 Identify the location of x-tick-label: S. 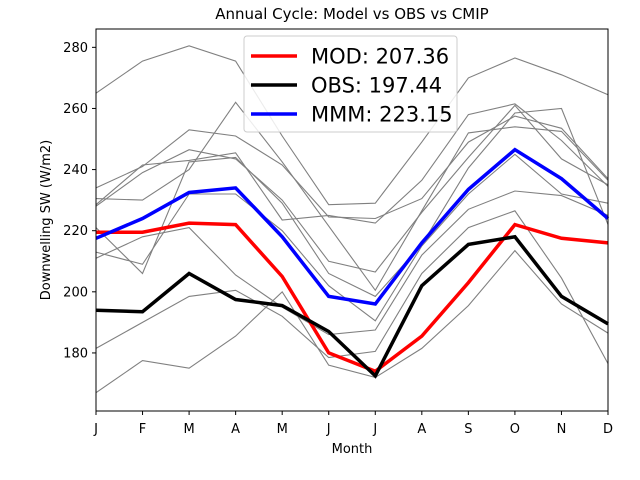
(468, 429).